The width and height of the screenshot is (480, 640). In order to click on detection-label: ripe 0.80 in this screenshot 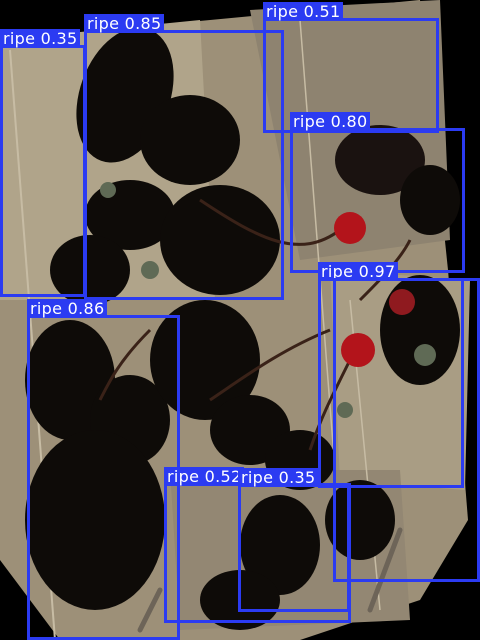, I will do `click(330, 121)`.